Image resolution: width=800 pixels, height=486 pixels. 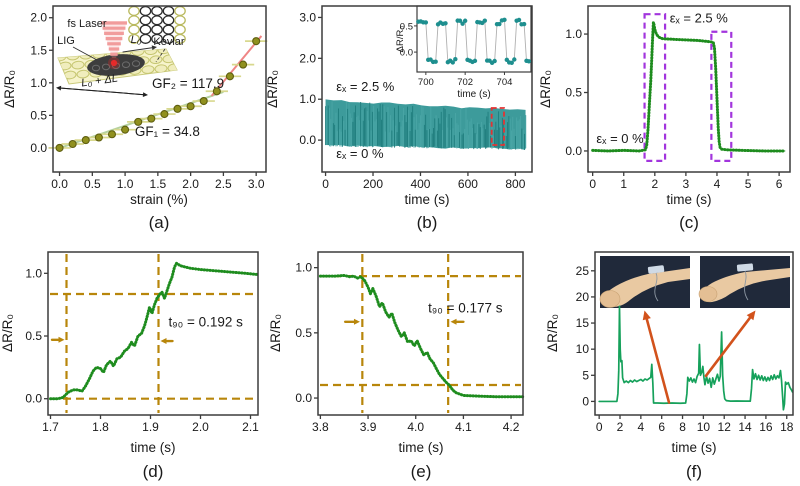 What do you see at coordinates (689, 222) in the screenshot?
I see `panel-c-caption: (c)` at bounding box center [689, 222].